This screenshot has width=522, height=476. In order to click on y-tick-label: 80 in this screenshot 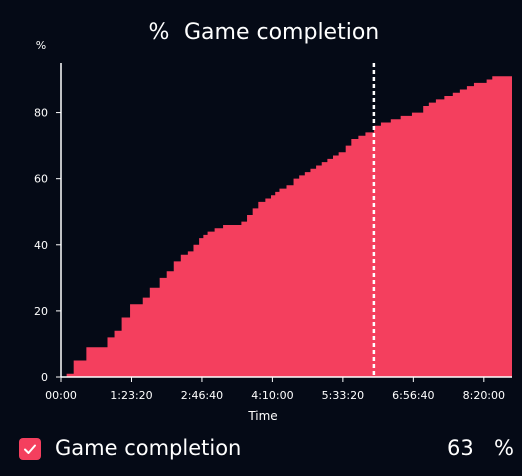, I will do `click(41, 113)`.